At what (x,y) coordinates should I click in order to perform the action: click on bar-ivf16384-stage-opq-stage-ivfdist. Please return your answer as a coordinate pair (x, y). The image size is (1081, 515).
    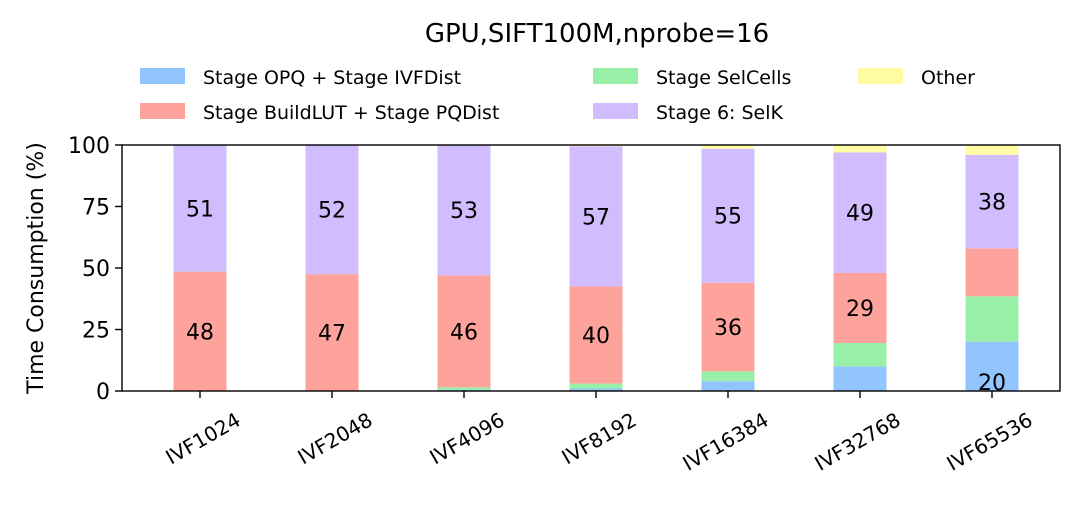
    Looking at the image, I should click on (728, 386).